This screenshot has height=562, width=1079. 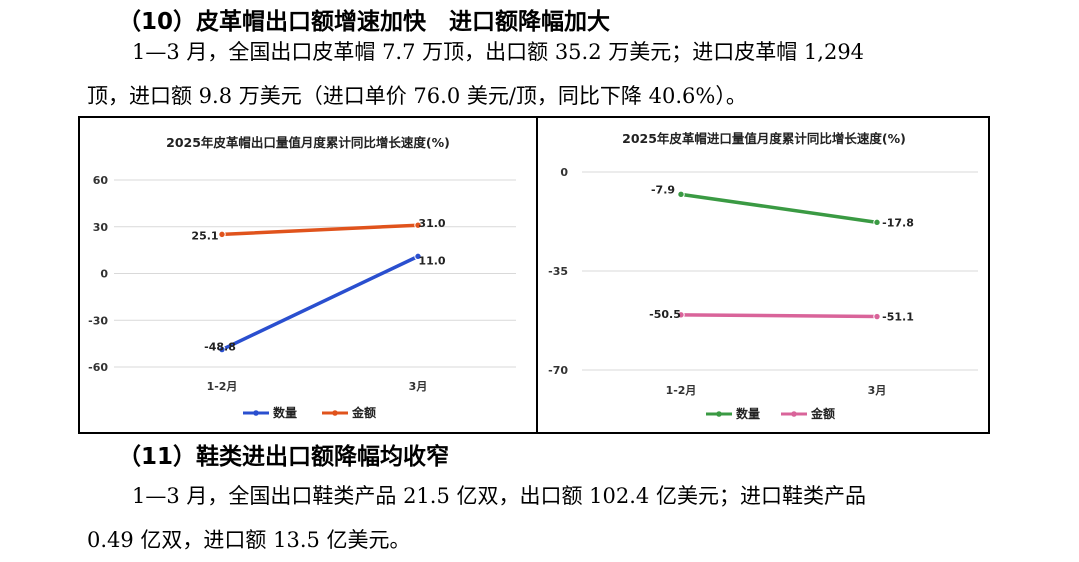 What do you see at coordinates (204, 235) in the screenshot?
I see `data-label: 25.1` at bounding box center [204, 235].